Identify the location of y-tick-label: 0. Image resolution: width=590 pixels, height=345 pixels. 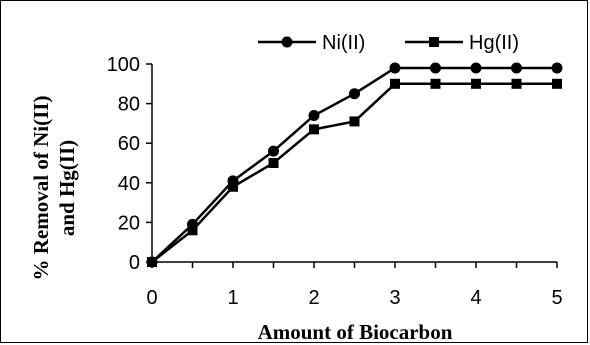
(134, 263).